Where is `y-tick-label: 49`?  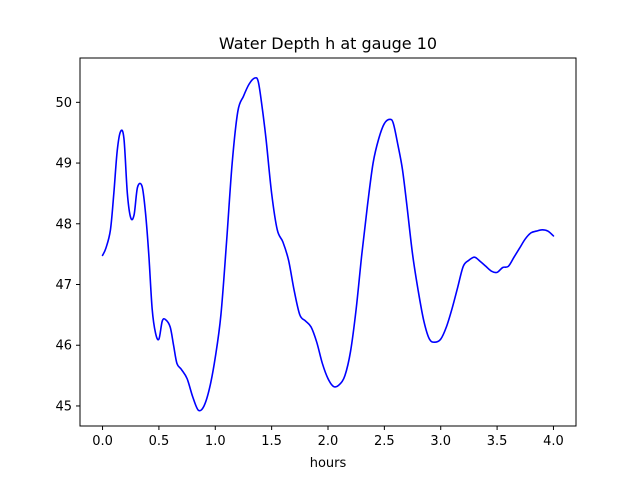 y-tick-label: 49 is located at coordinates (63, 164).